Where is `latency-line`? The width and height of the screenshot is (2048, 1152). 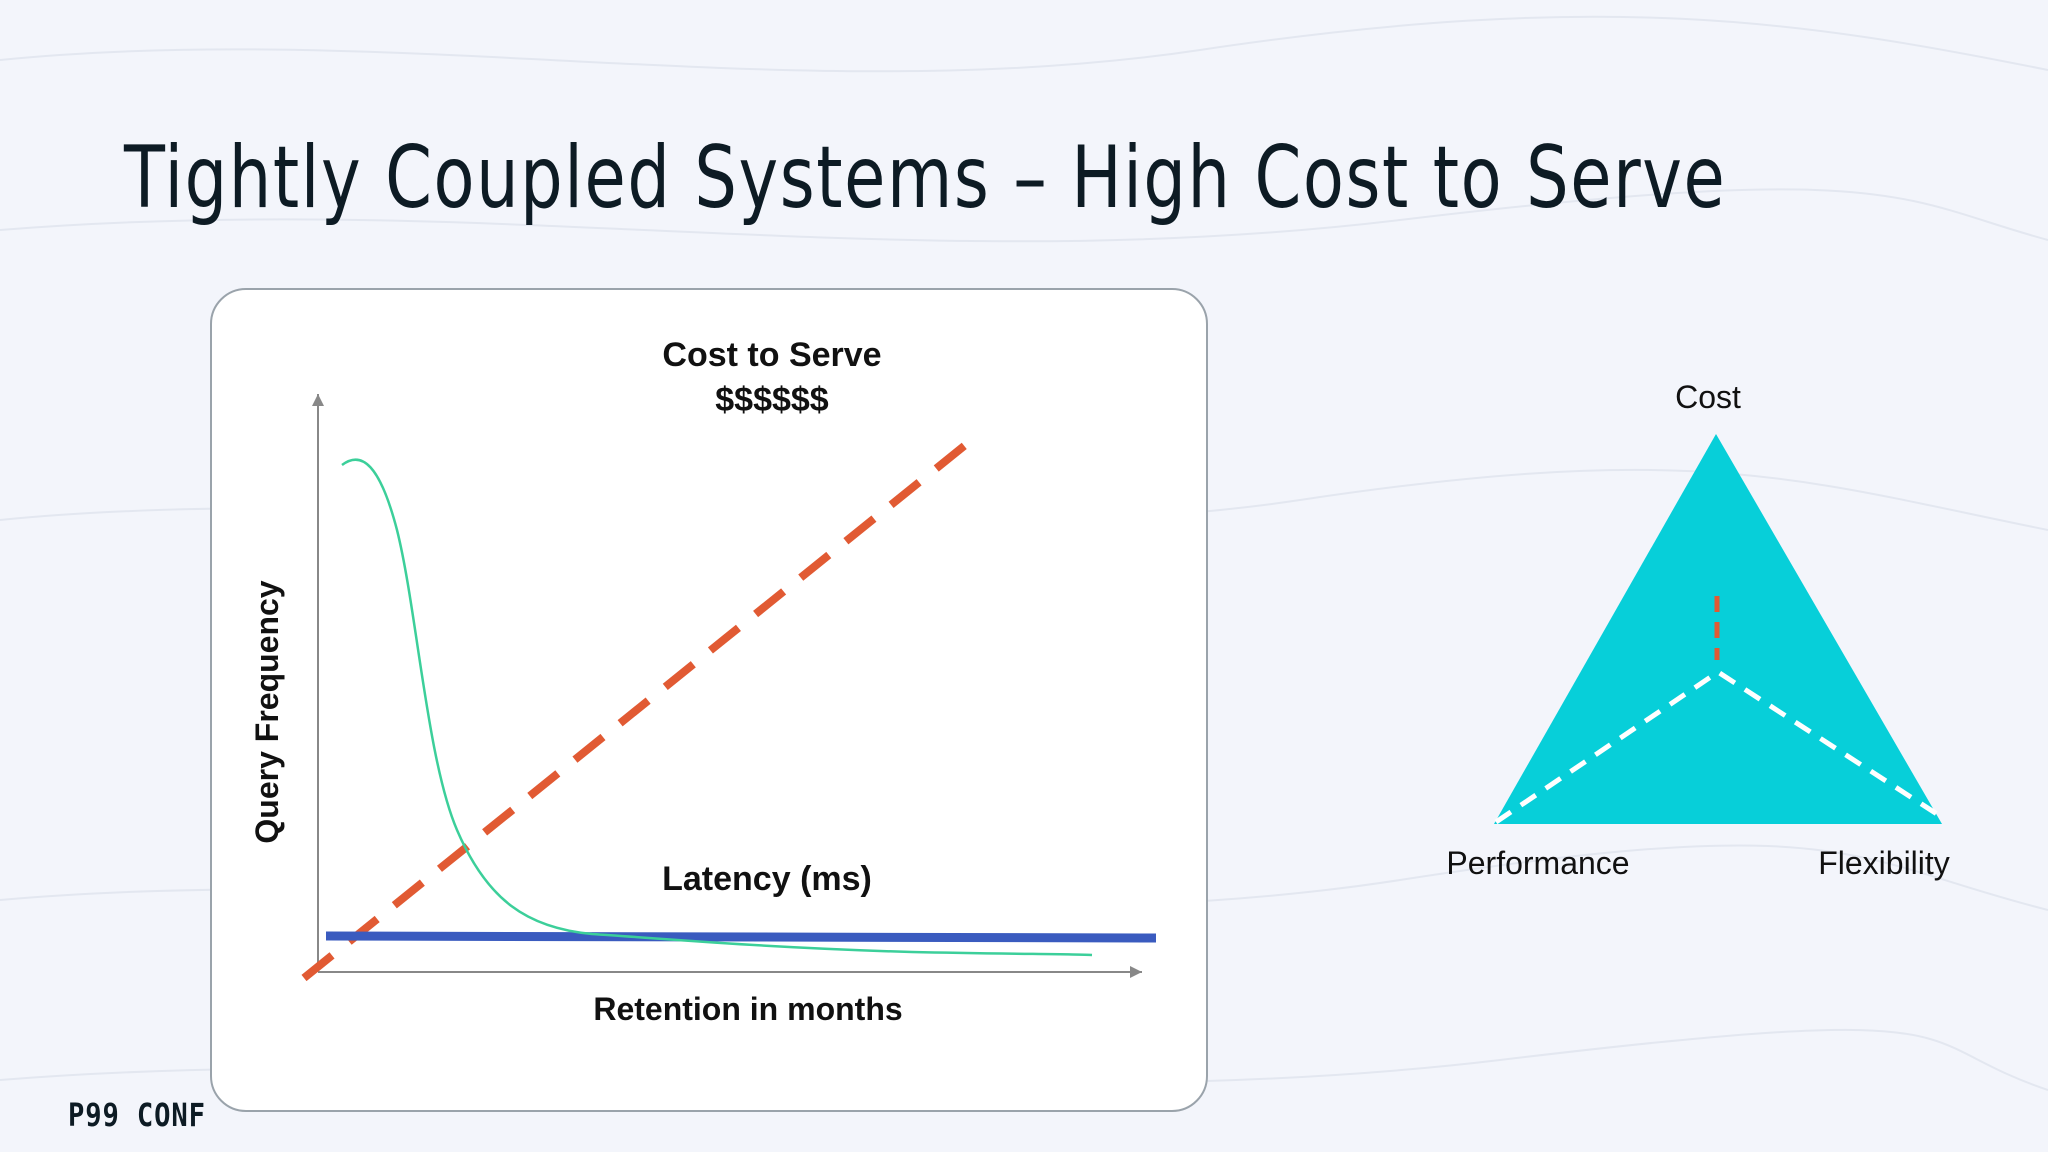
latency-line is located at coordinates (741, 937).